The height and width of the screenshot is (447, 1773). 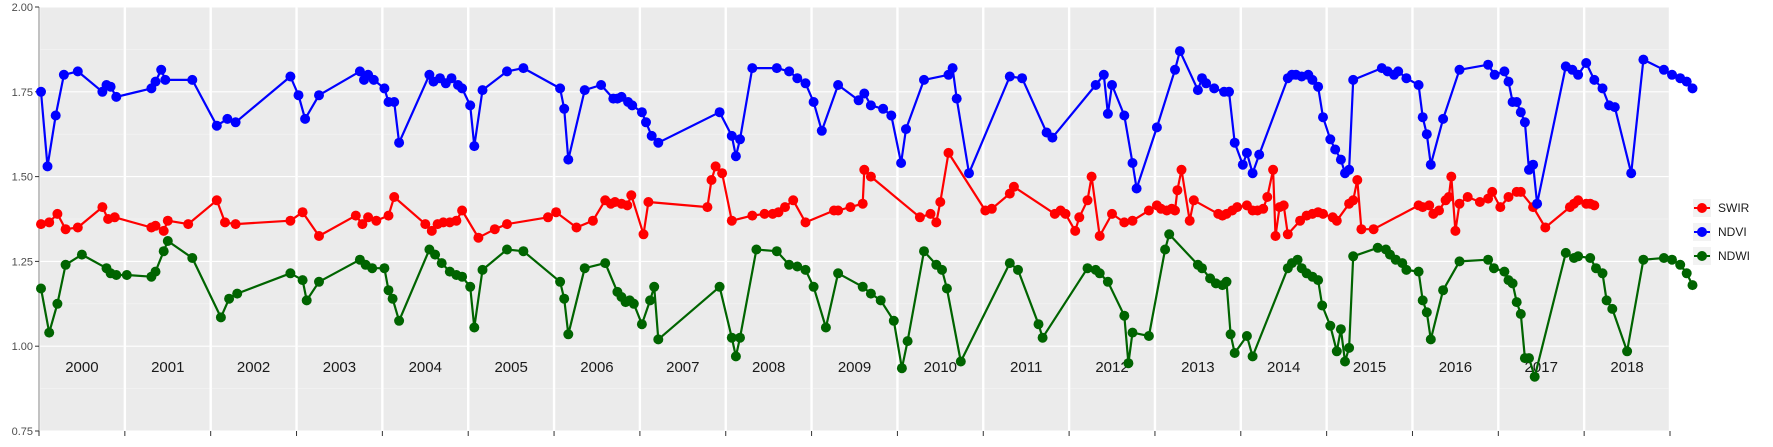 What do you see at coordinates (854, 367) in the screenshot?
I see `year-label: 2009` at bounding box center [854, 367].